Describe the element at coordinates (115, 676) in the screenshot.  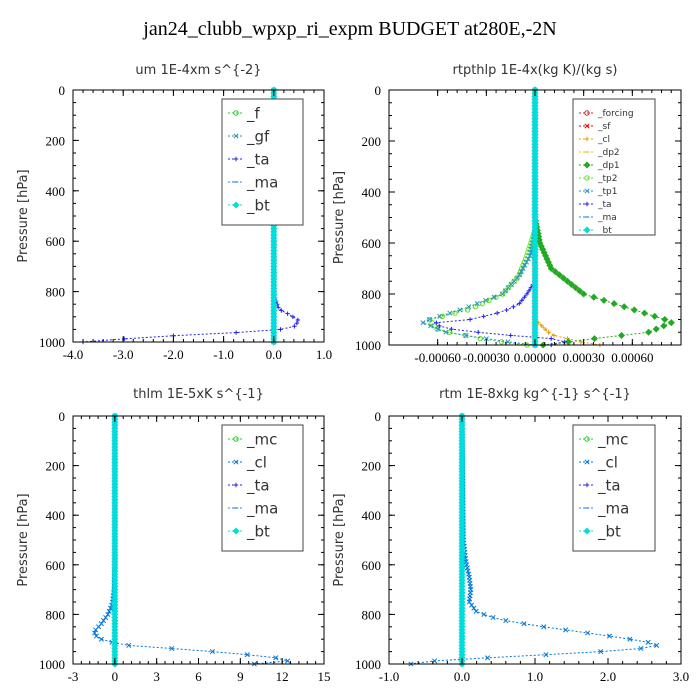
I see `x-tick-label: 0` at that location.